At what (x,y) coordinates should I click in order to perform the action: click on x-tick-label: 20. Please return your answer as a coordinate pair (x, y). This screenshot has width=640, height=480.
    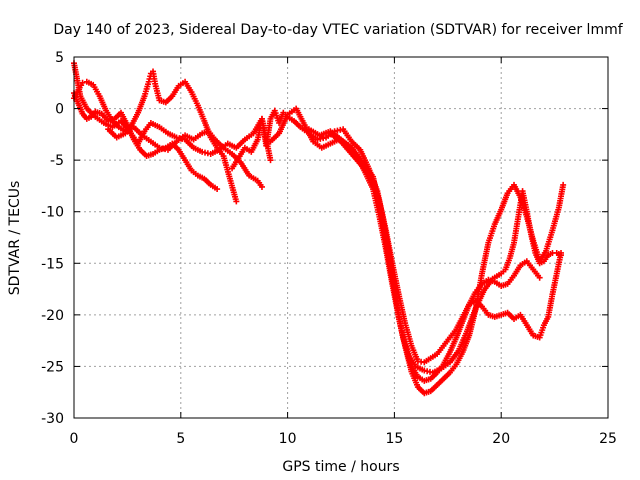
    Looking at the image, I should click on (501, 439).